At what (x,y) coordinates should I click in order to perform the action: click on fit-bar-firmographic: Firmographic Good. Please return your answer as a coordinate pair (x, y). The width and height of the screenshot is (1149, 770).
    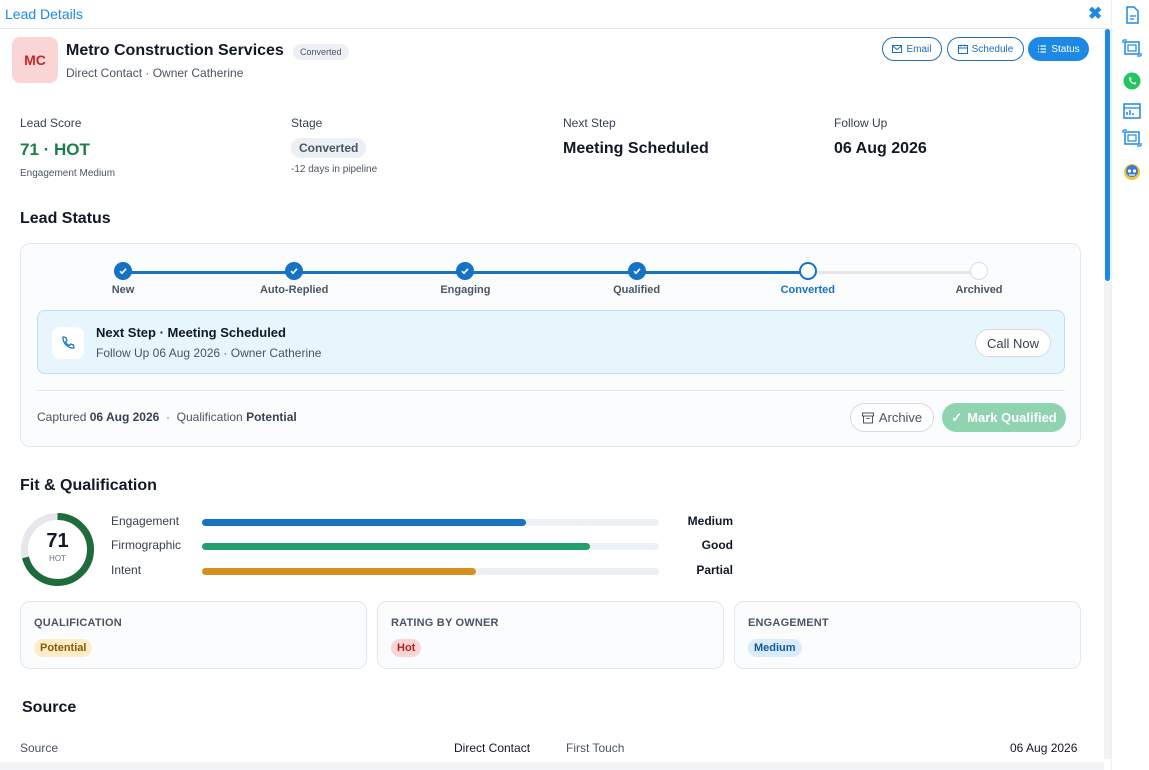
    Looking at the image, I should click on (426, 545).